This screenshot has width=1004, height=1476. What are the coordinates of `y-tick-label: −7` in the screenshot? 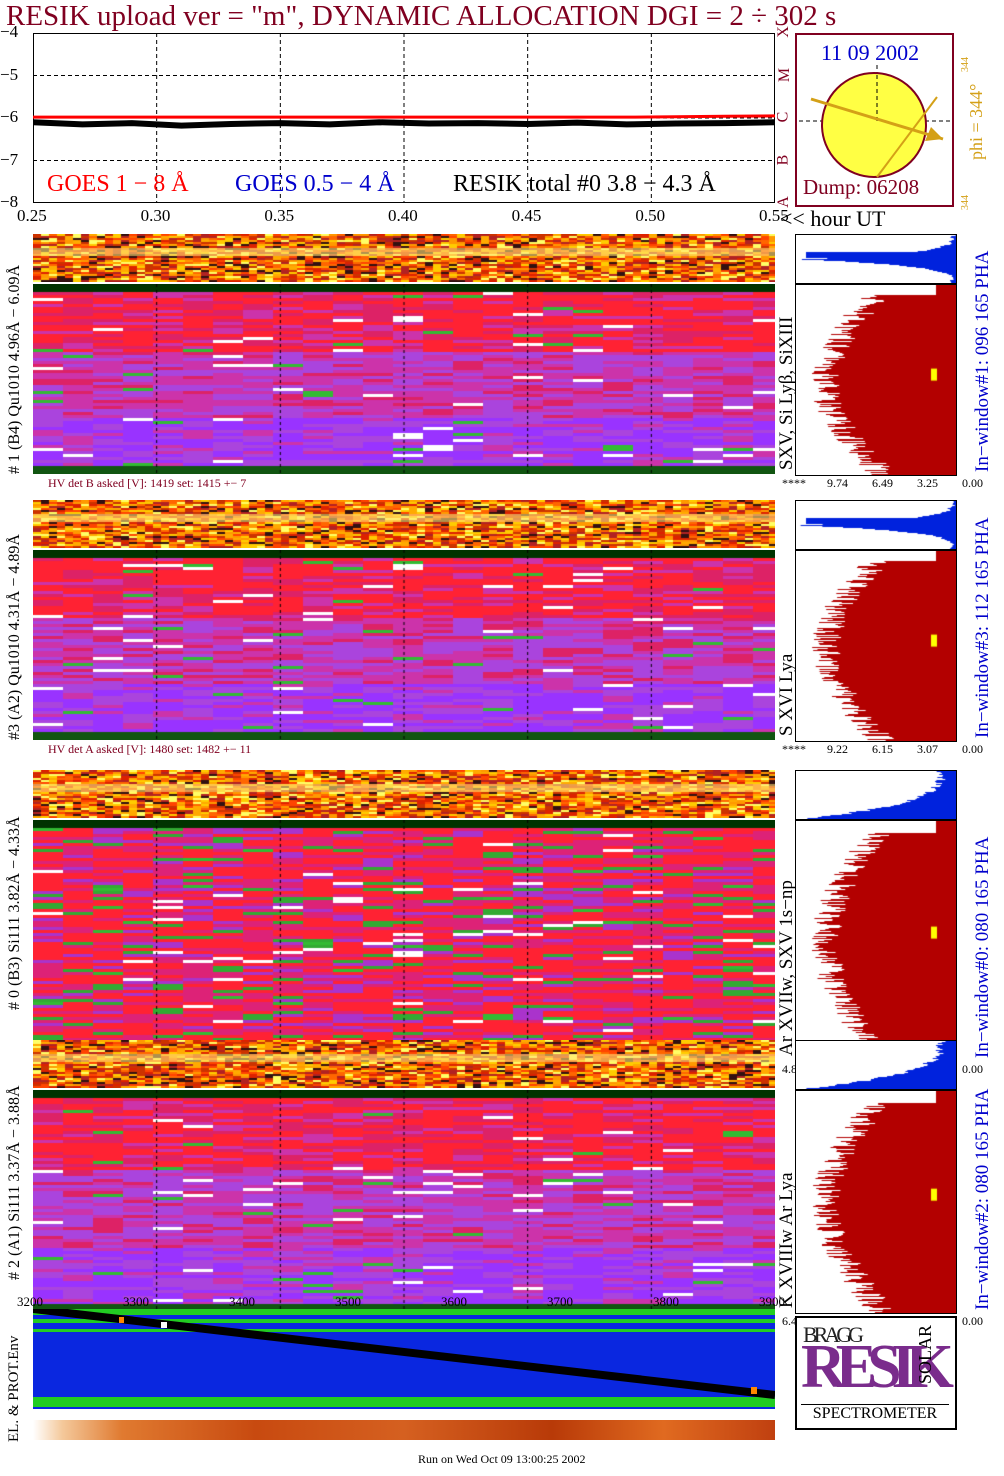 It's located at (9, 159).